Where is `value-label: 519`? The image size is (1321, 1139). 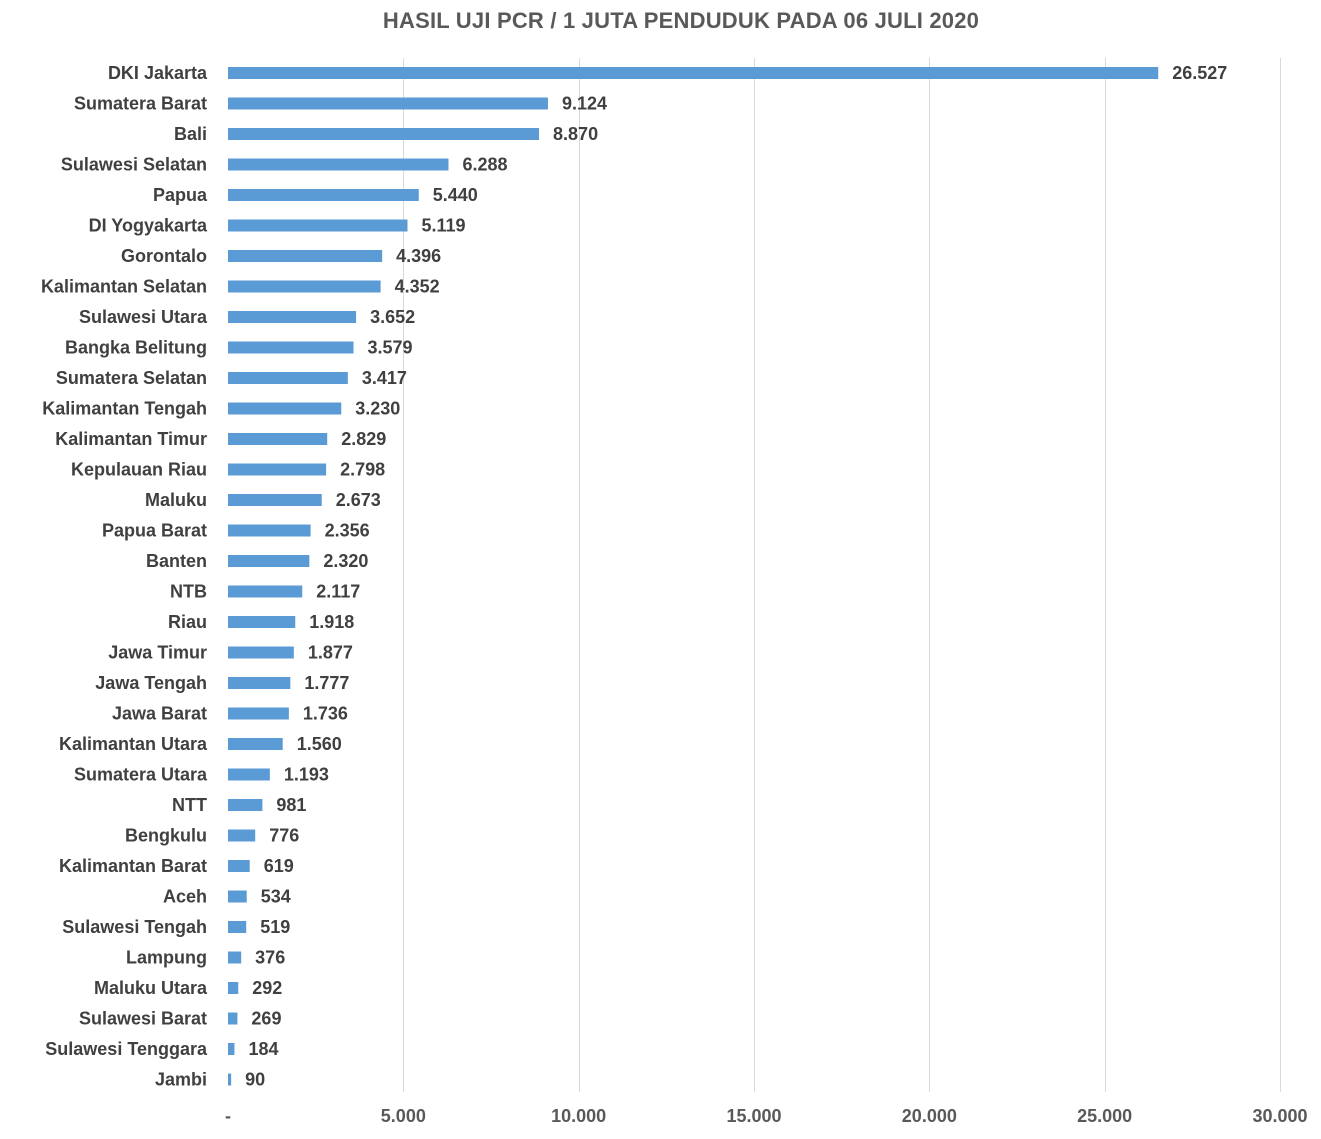 value-label: 519 is located at coordinates (275, 927).